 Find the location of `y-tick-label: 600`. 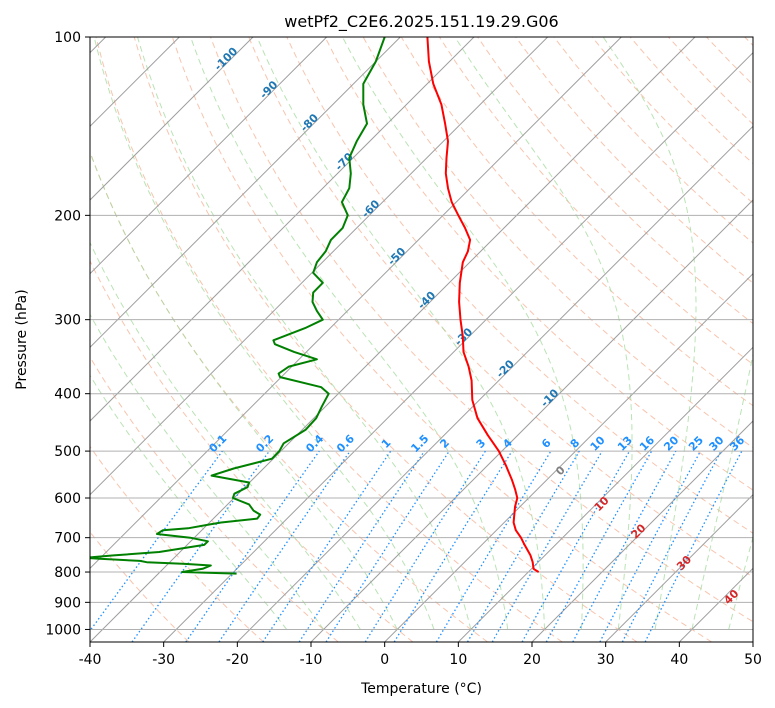

y-tick-label: 600 is located at coordinates (67, 499).